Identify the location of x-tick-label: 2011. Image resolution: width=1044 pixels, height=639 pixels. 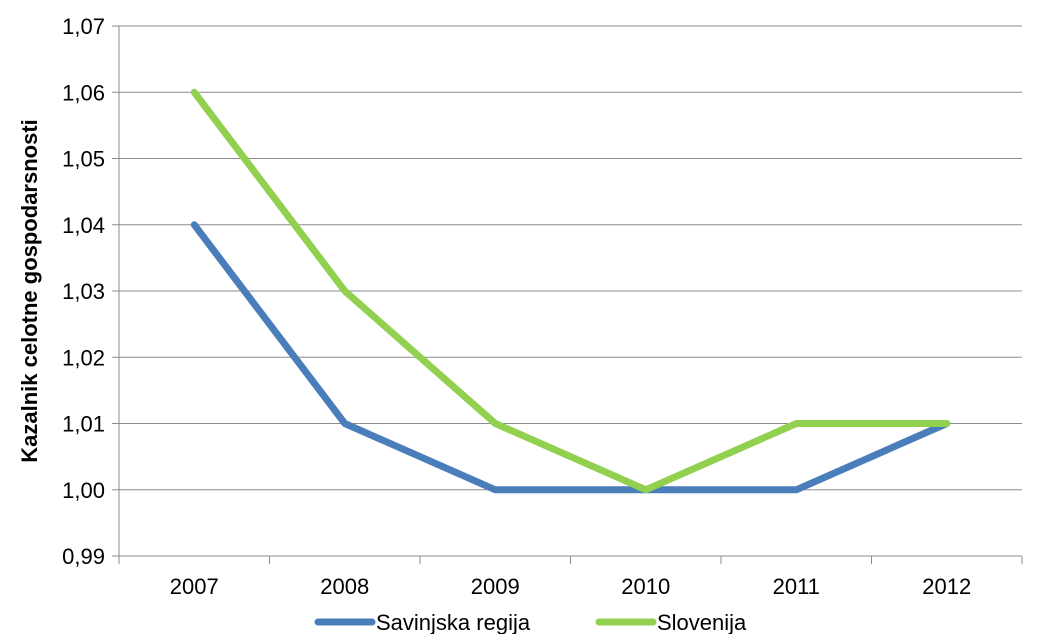
(796, 586).